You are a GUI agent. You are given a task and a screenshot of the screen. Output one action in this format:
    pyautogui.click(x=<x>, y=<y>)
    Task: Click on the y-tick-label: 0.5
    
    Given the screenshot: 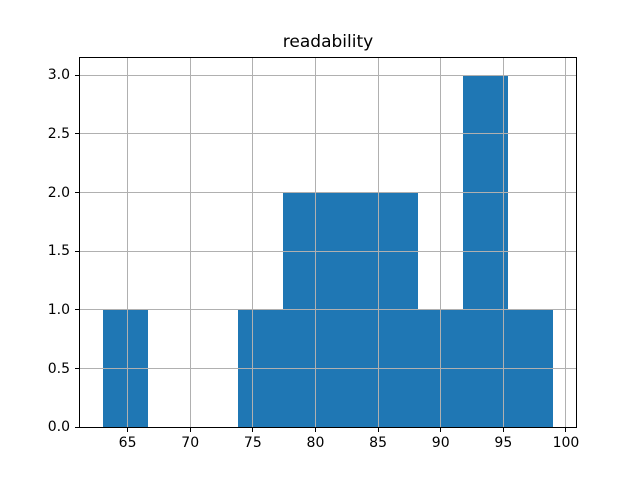 What is the action you would take?
    pyautogui.click(x=58, y=368)
    